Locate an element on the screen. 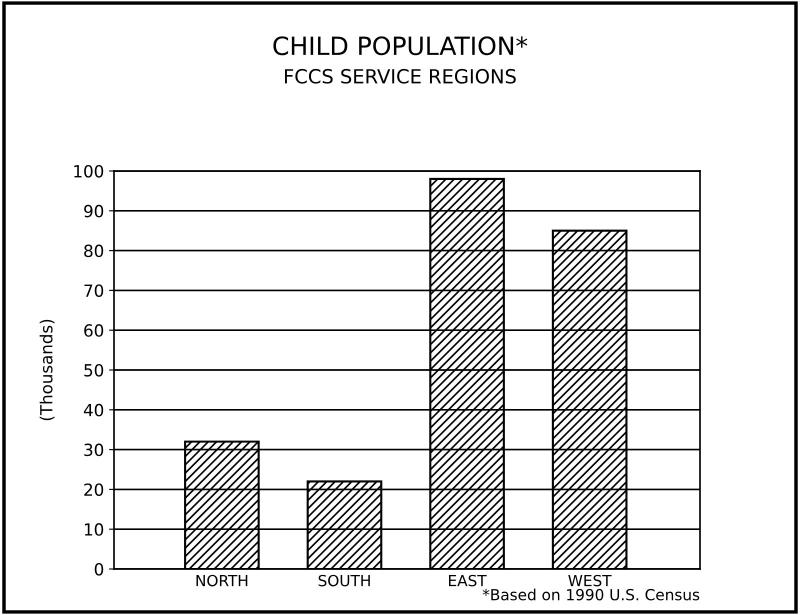 Image resolution: width=800 pixels, height=615 pixels. chart-subtitle: FCCS SERVICE REGIONS is located at coordinates (400, 76).